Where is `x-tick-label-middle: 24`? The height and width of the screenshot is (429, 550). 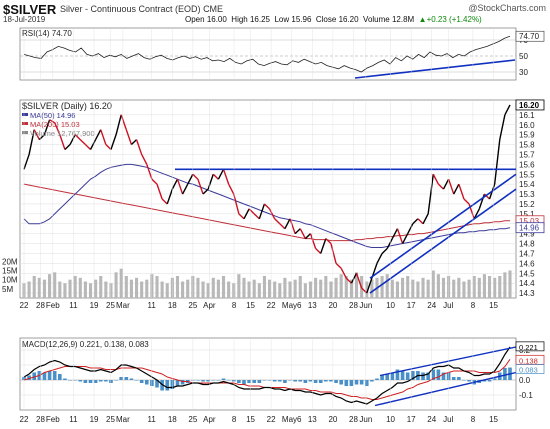 x-tick-label-middle: 24 is located at coordinates (431, 305).